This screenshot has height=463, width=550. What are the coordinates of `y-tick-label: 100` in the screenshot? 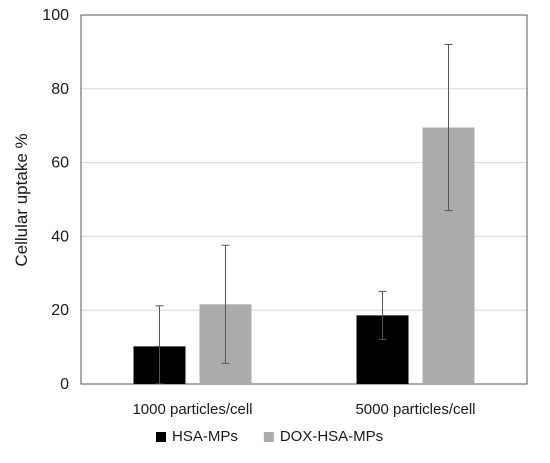 It's located at (55, 15).